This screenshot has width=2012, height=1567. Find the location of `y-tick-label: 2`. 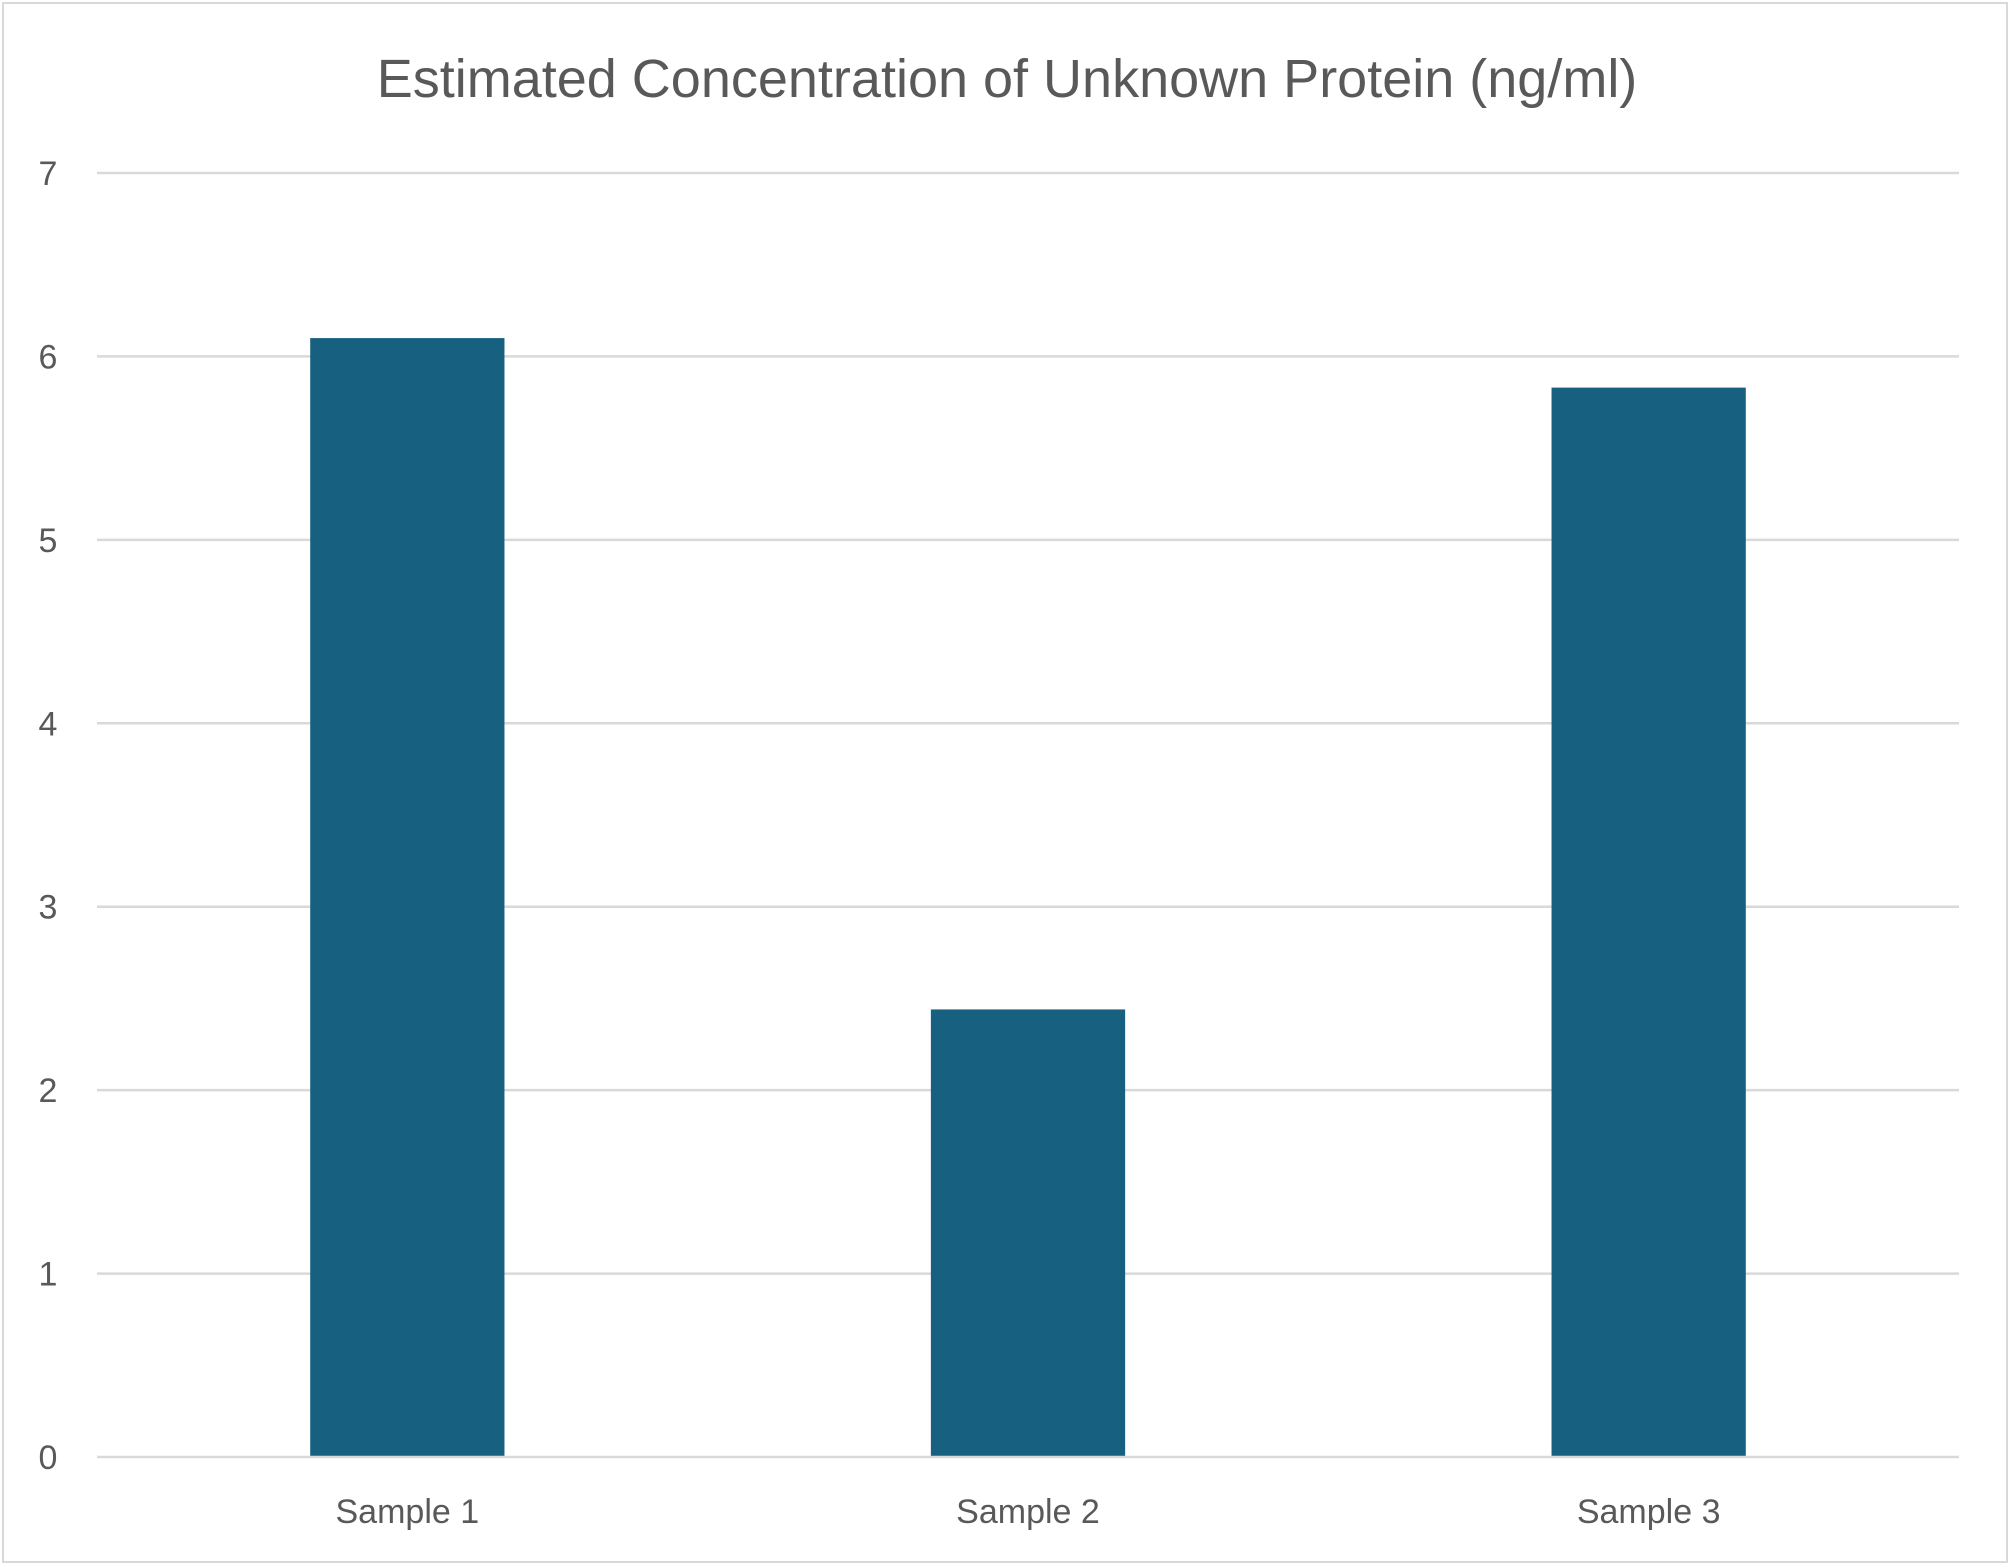

y-tick-label: 2 is located at coordinates (48, 1091).